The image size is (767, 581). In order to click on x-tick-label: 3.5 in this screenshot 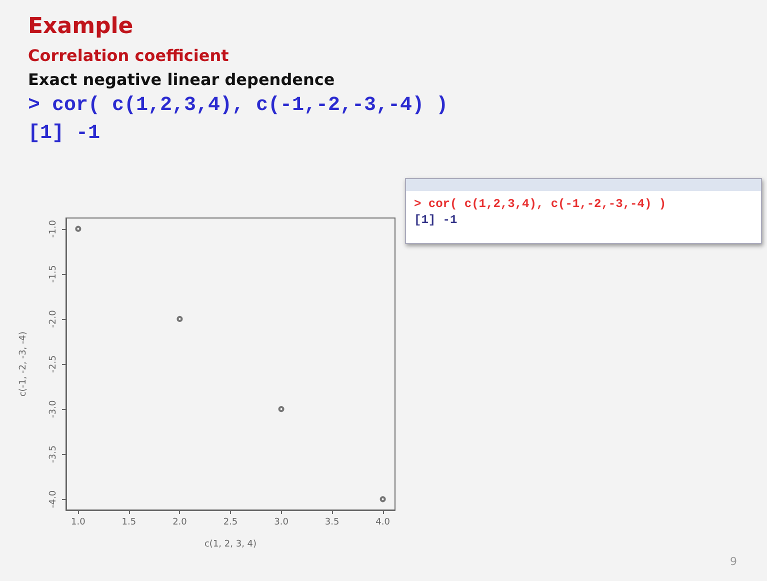, I will do `click(332, 523)`.